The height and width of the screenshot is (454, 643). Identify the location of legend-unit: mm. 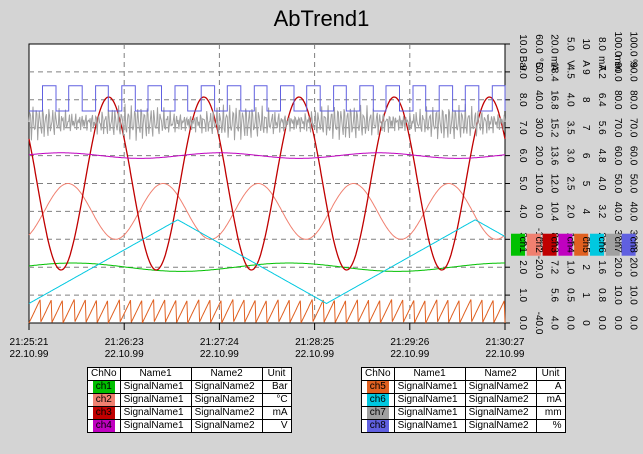
(550, 413).